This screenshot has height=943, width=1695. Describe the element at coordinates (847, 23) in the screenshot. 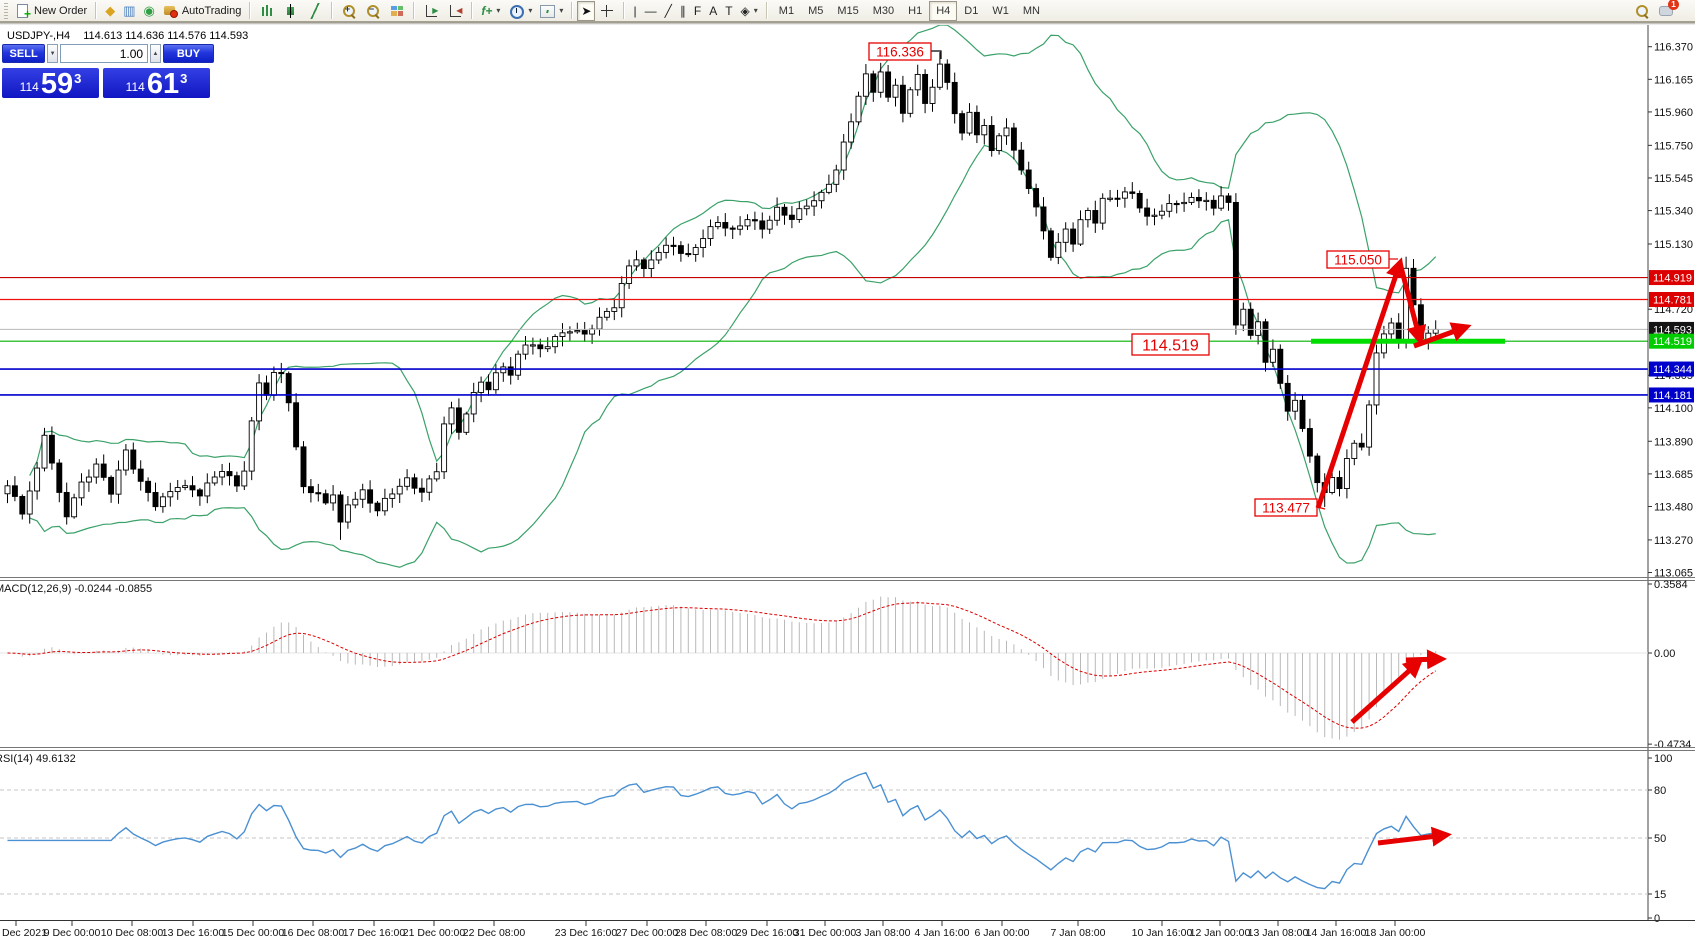

I see `window-divider` at that location.